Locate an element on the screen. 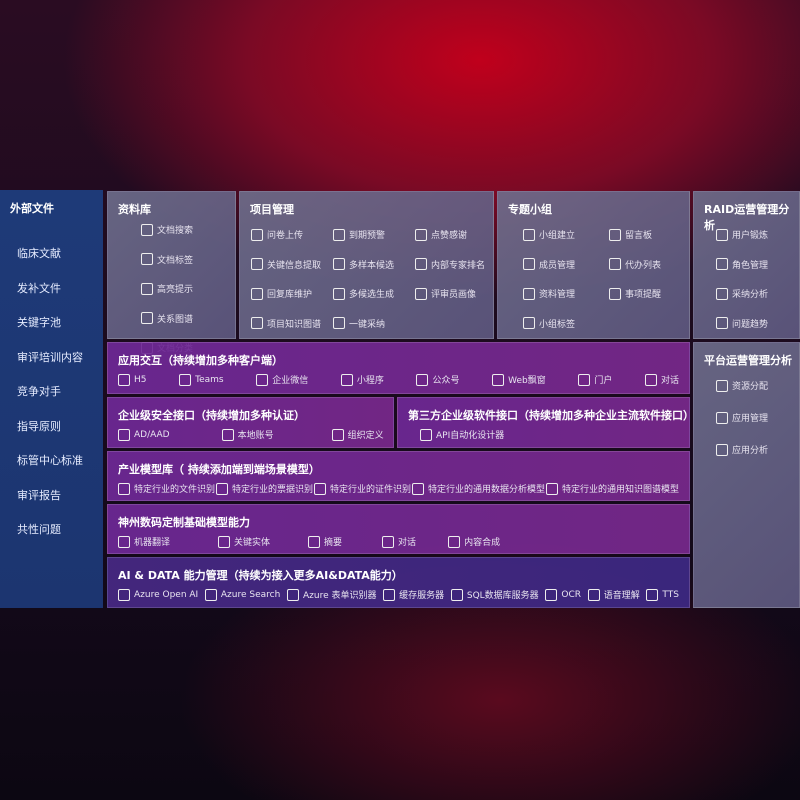  feature-item: 多样本候选 is located at coordinates (363, 264).